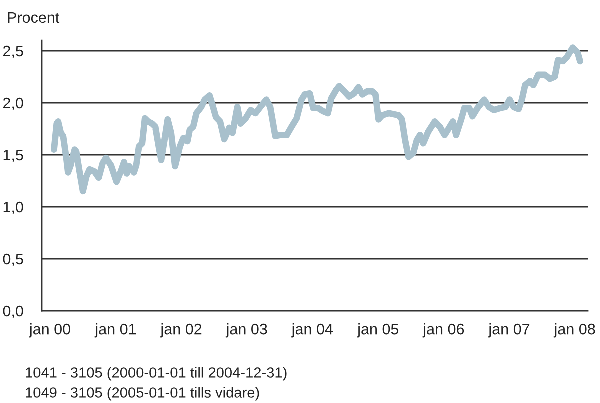  Describe the element at coordinates (156, 374) in the screenshot. I see `text: 1041 - 3105 (2000-01-01 till 2004-12-31)` at that location.